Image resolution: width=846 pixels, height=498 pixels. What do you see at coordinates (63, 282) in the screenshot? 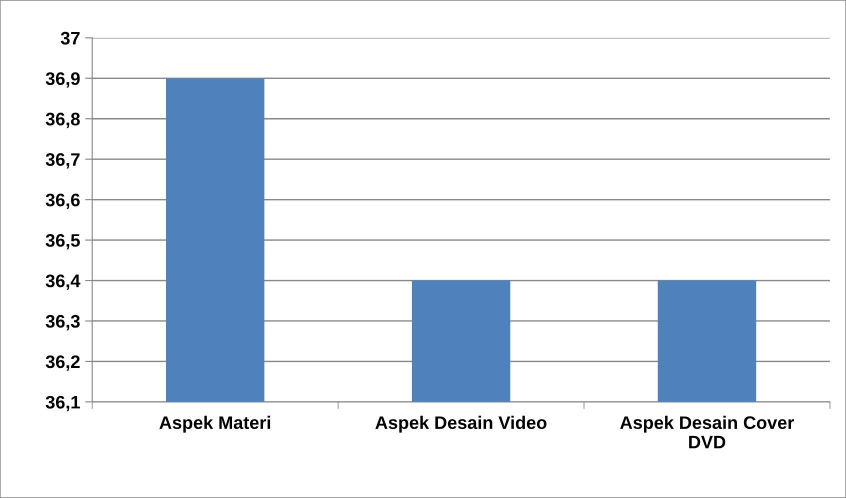
I see `y-tick-label: 36,4` at bounding box center [63, 282].